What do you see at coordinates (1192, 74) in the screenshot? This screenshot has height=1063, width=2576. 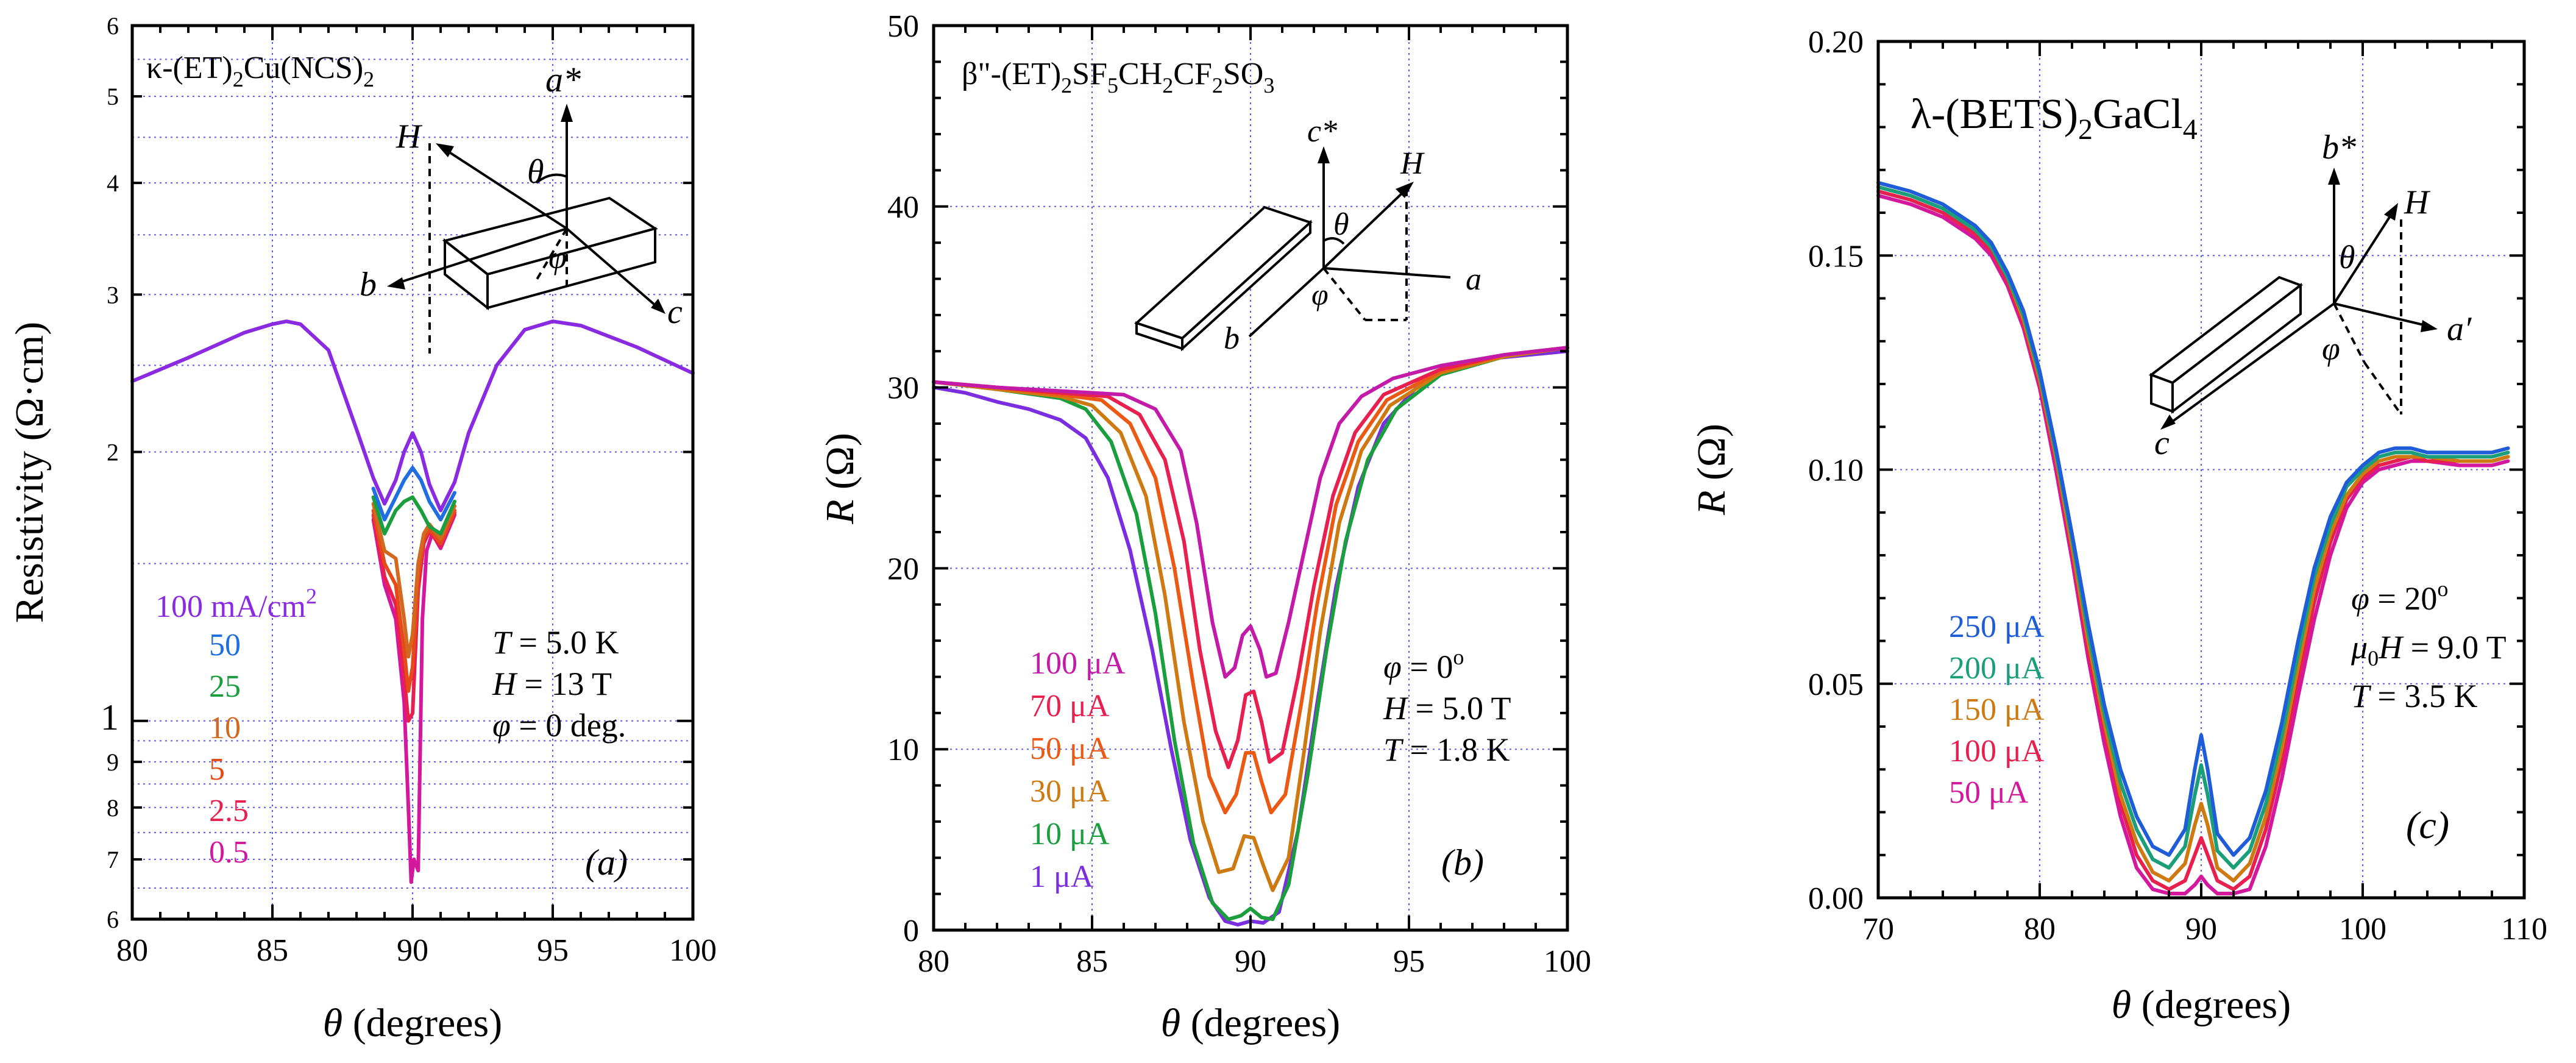 I see `title-text: CF` at bounding box center [1192, 74].